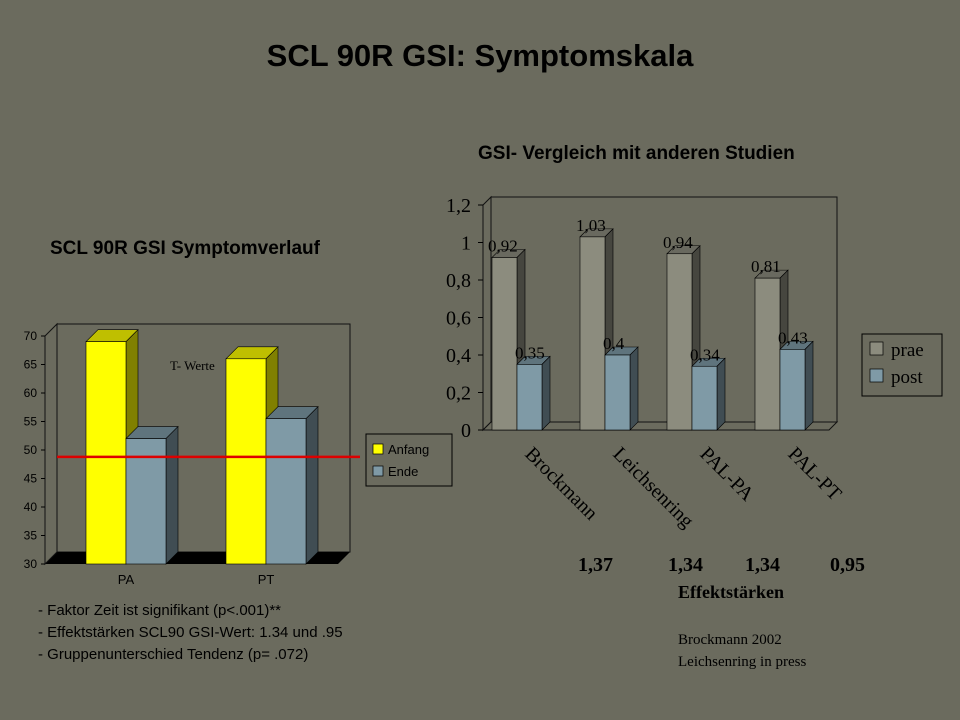  Describe the element at coordinates (378, 449) in the screenshot. I see `left-legend-swatch-anfang` at that location.